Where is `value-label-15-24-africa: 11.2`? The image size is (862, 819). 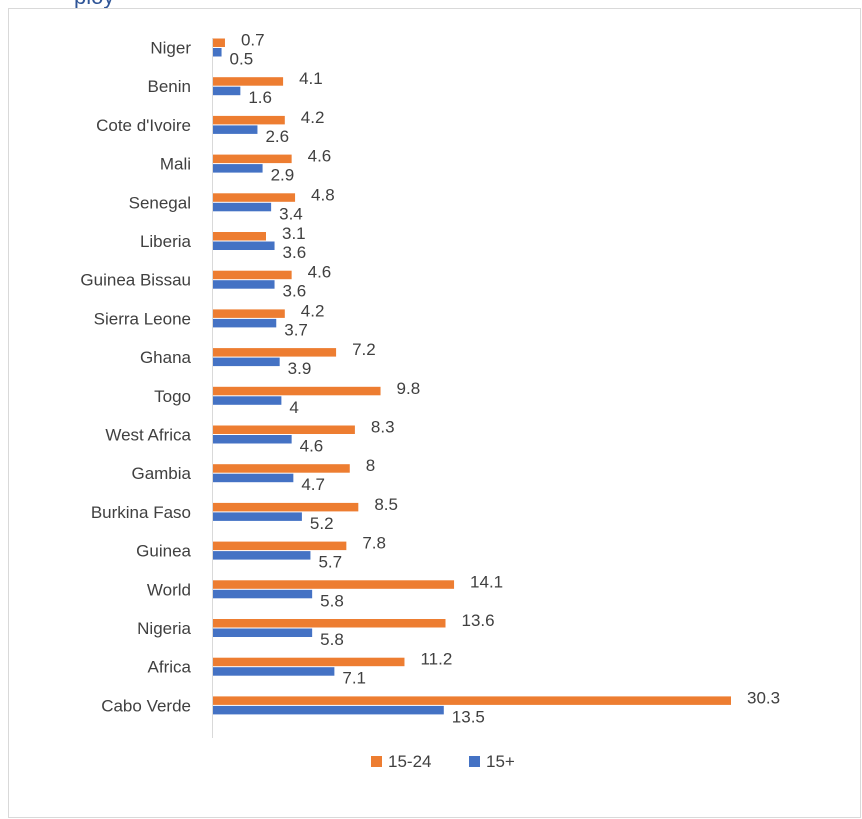
value-label-15-24-africa: 11.2 is located at coordinates (436, 659).